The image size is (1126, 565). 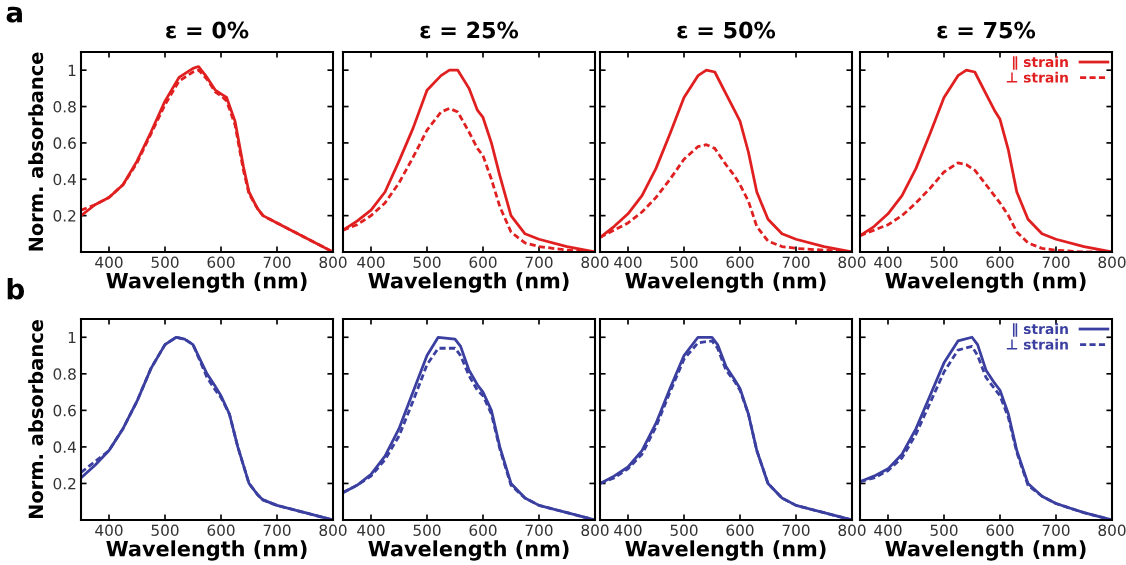 I want to click on chart-title: ε = 50%, so click(x=726, y=30).